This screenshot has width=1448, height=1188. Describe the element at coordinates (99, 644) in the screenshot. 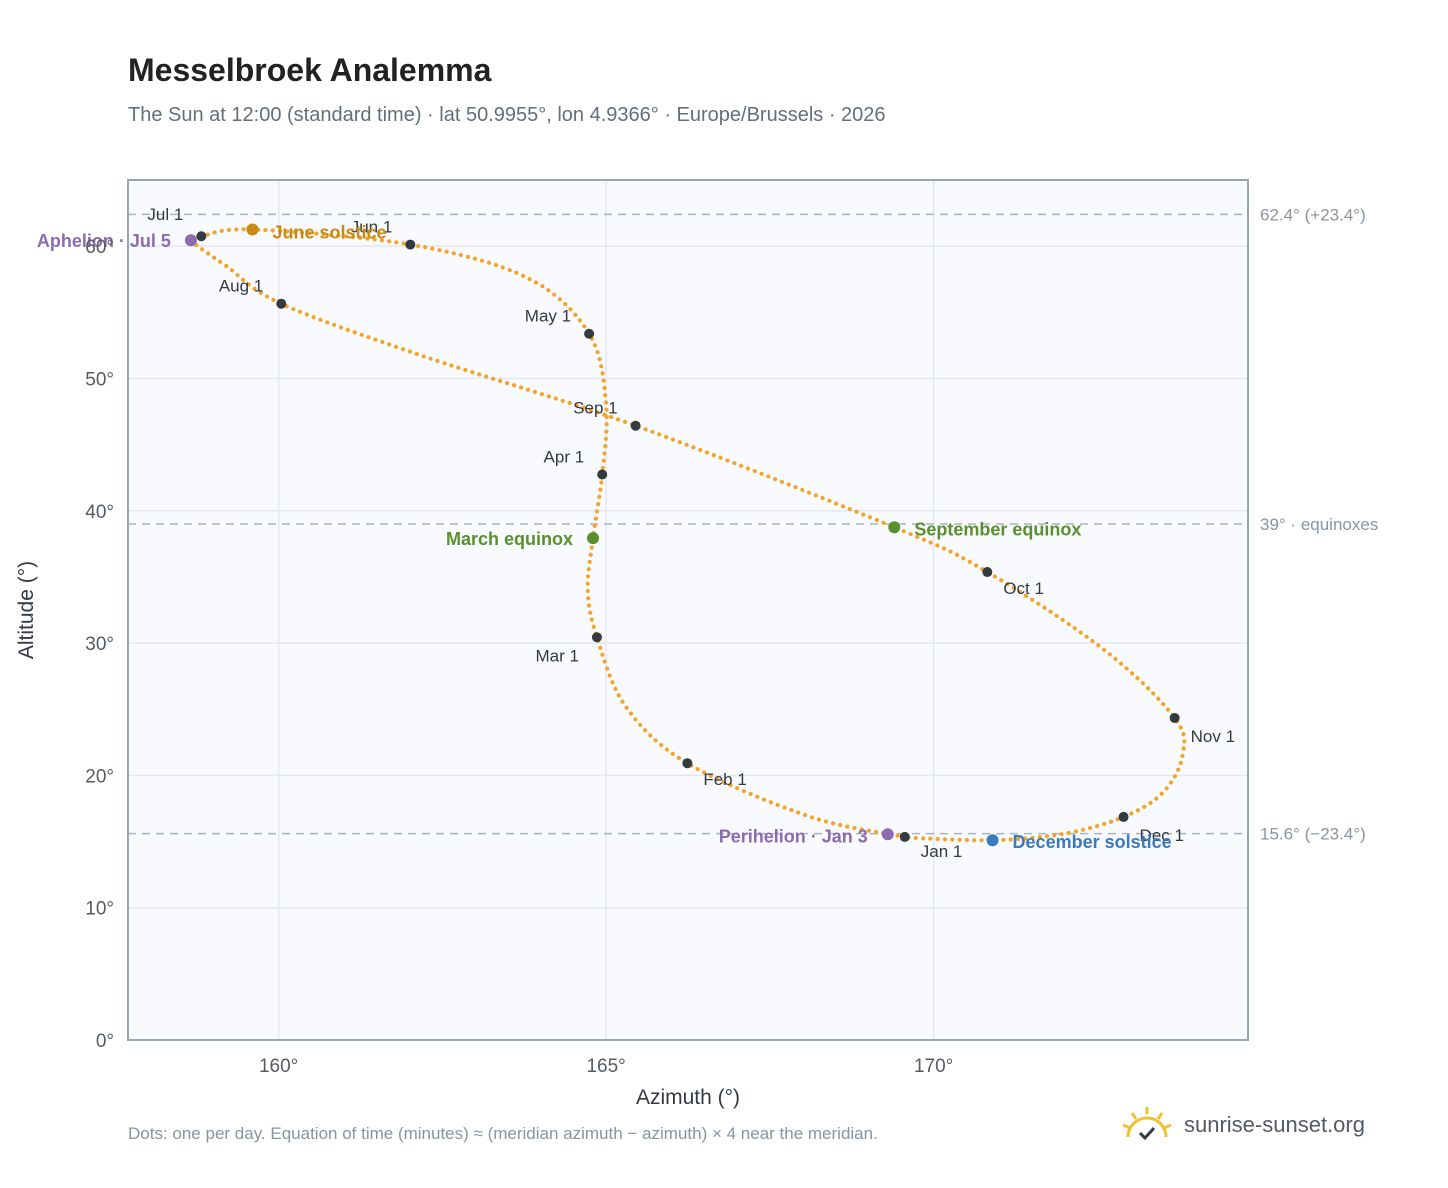

I see `y-tick-label: 30°` at that location.